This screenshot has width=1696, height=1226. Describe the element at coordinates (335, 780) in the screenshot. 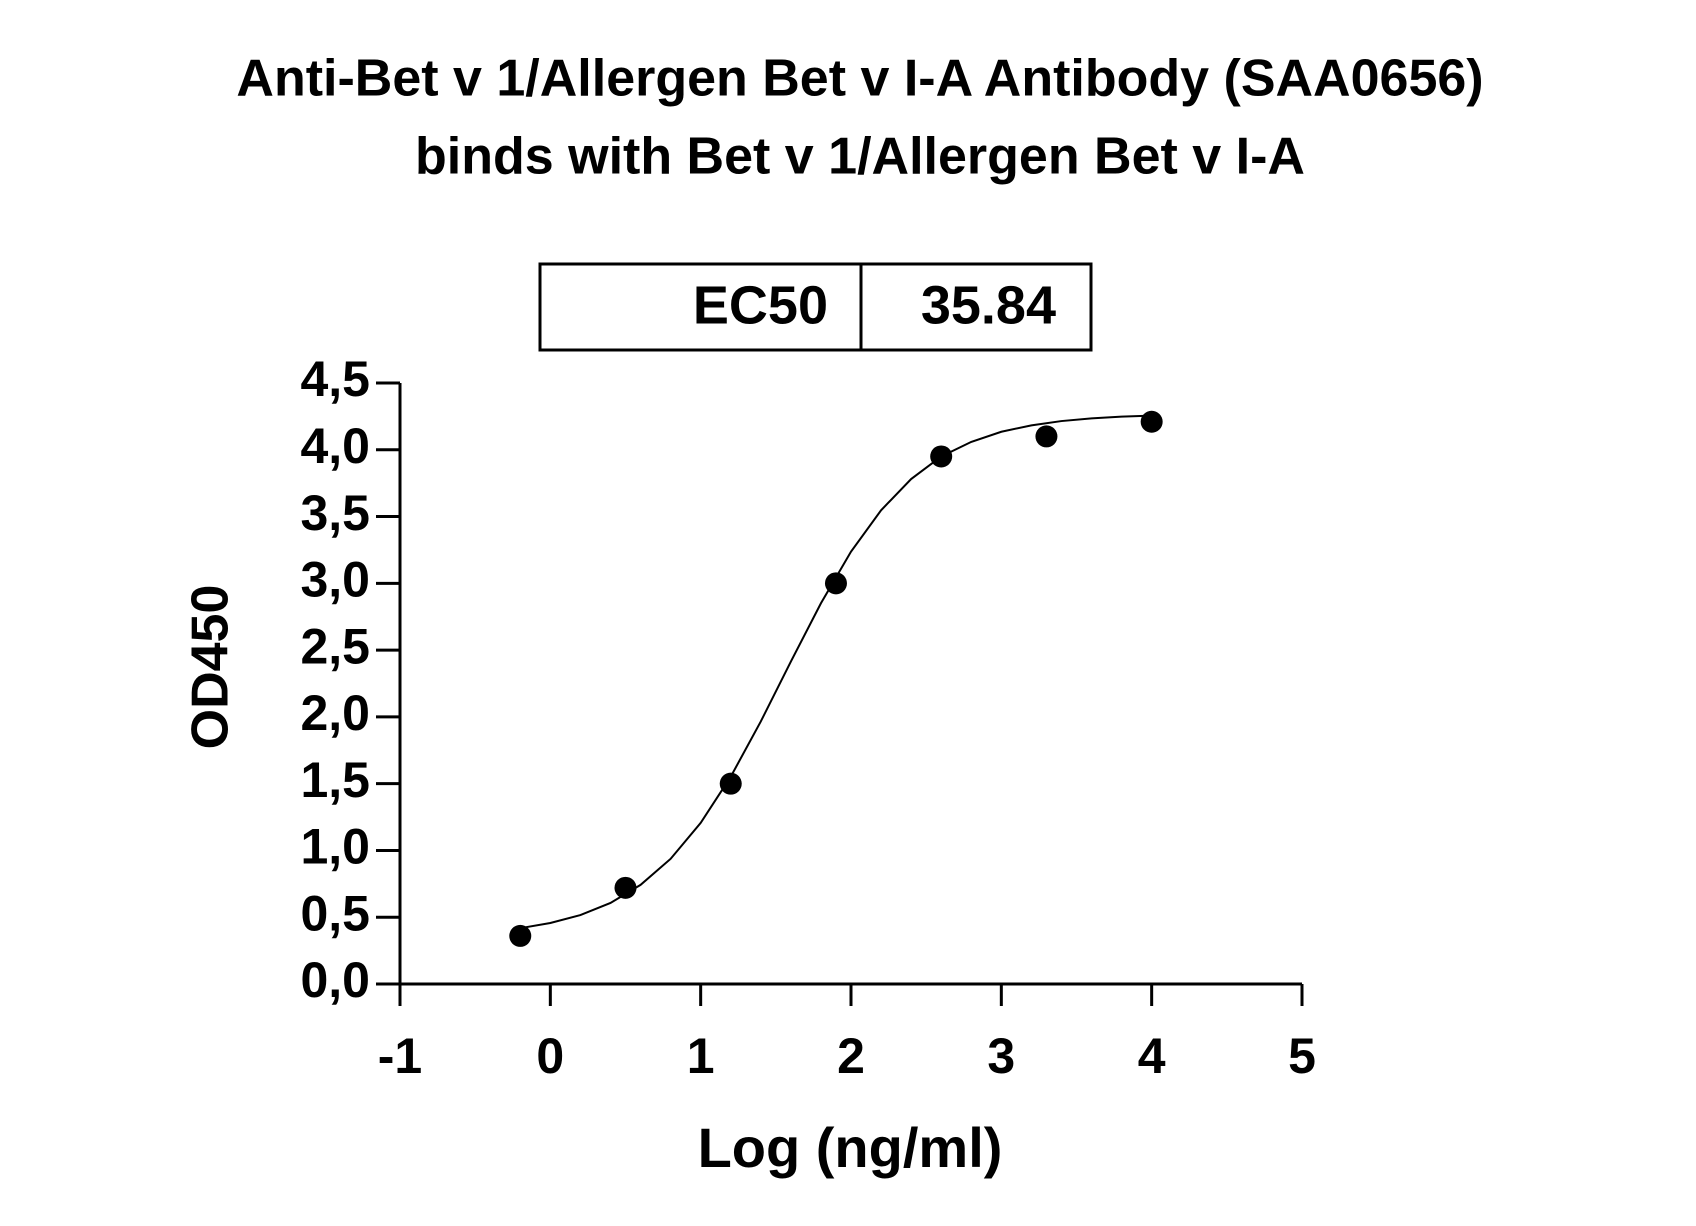

I see `y-tick-label: 1,5` at that location.